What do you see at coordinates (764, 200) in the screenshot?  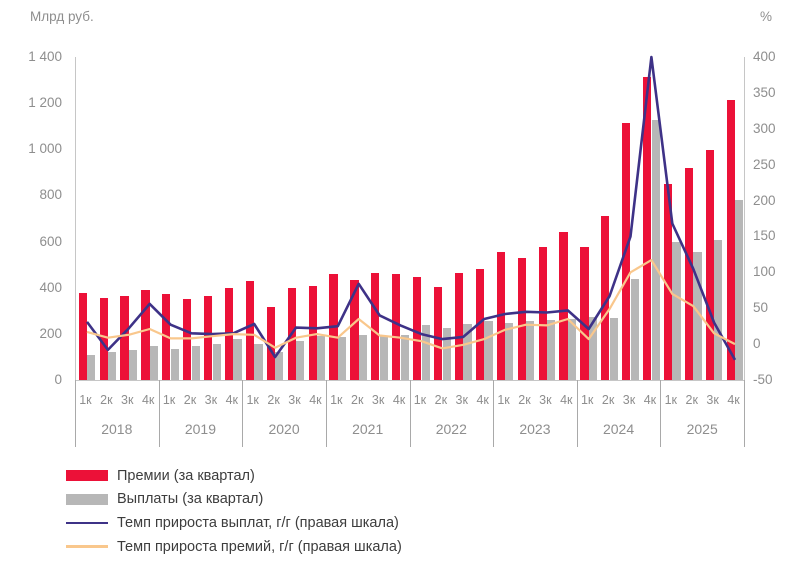 I see `y-axis-tick-label-right: 200` at bounding box center [764, 200].